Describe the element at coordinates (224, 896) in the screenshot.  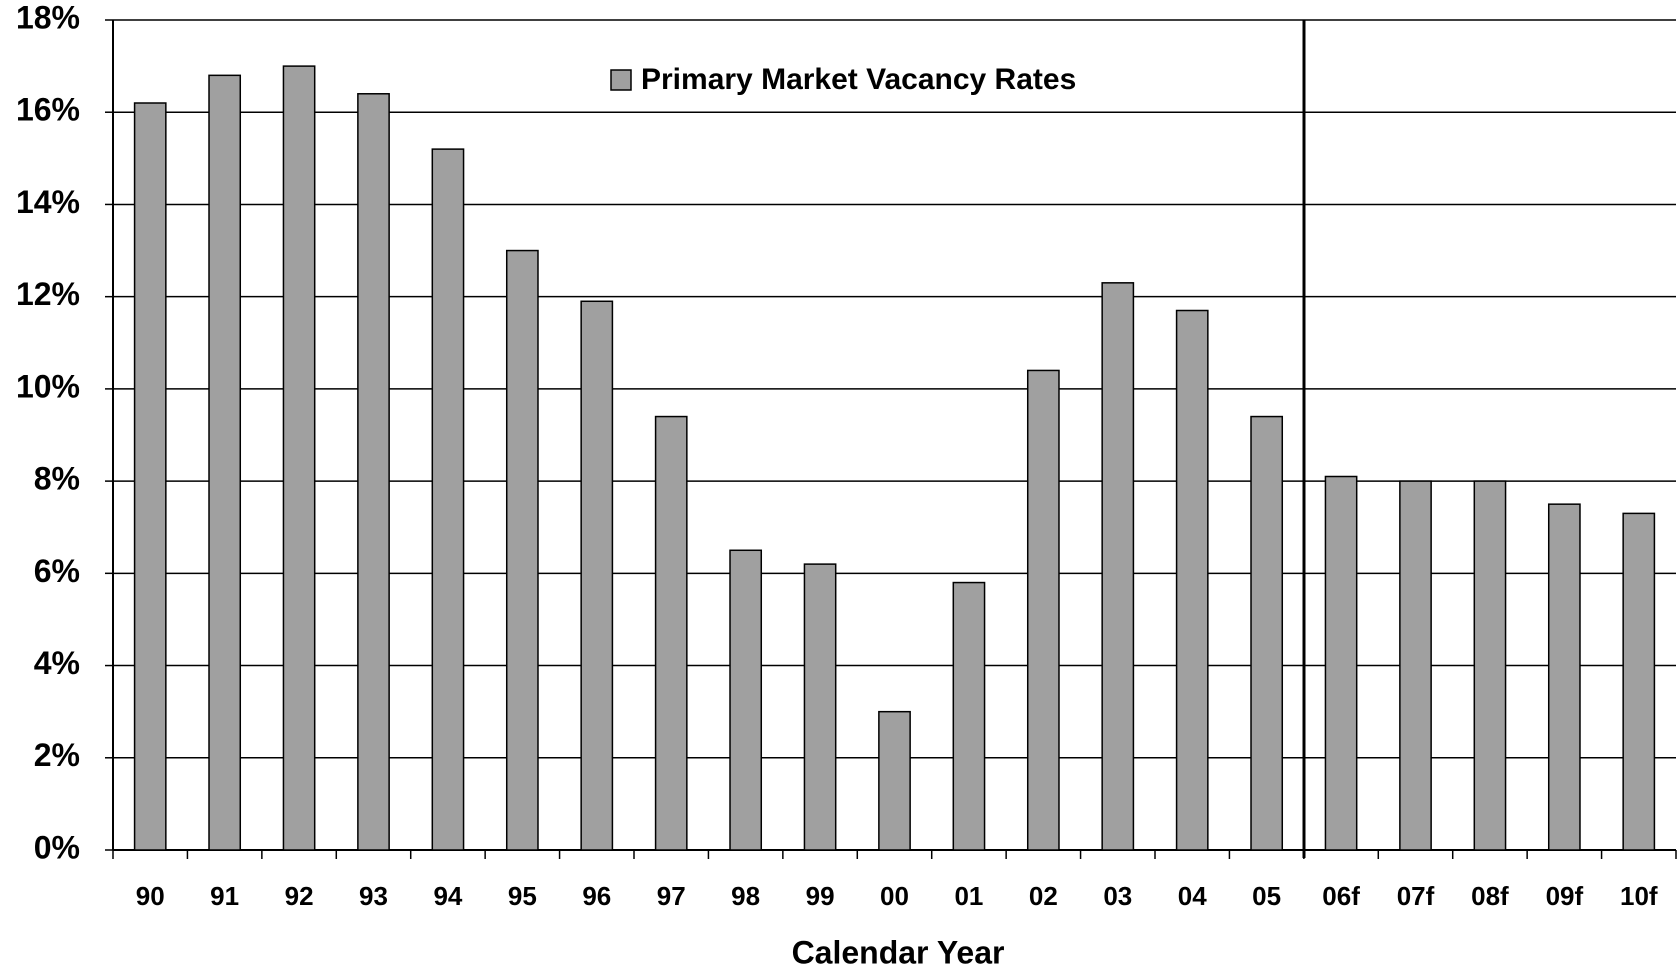
I see `x-tick-label: 91` at that location.